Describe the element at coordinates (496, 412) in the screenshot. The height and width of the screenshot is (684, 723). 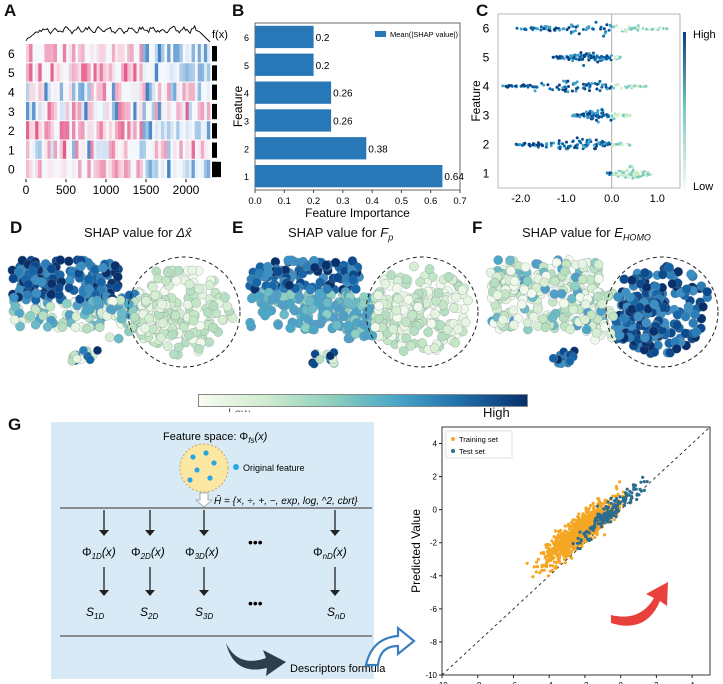
I see `colorbar-high-label: High` at that location.